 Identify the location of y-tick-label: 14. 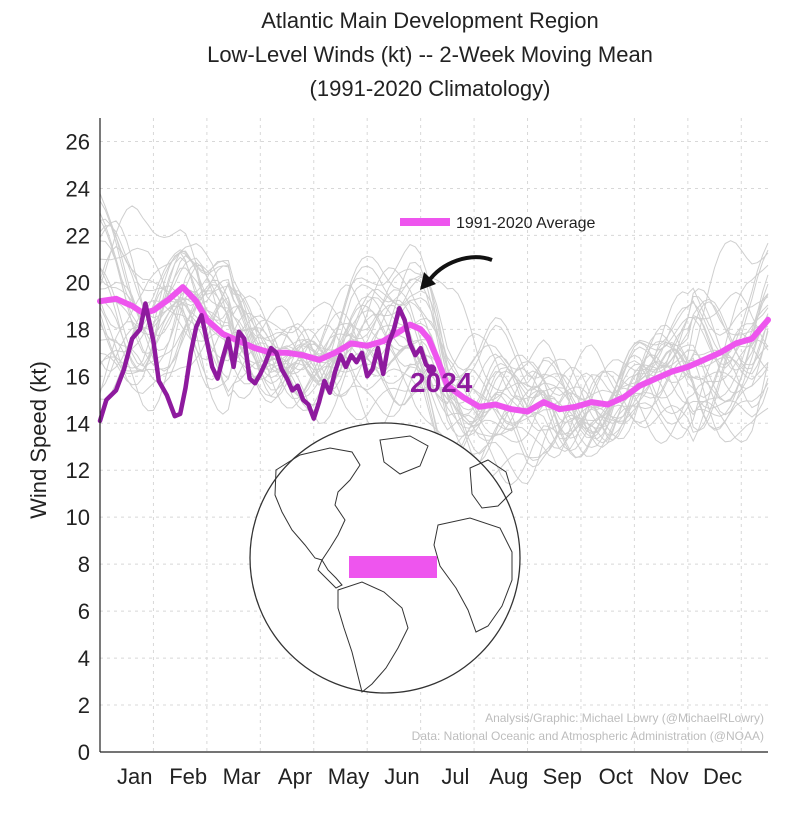
(78, 423).